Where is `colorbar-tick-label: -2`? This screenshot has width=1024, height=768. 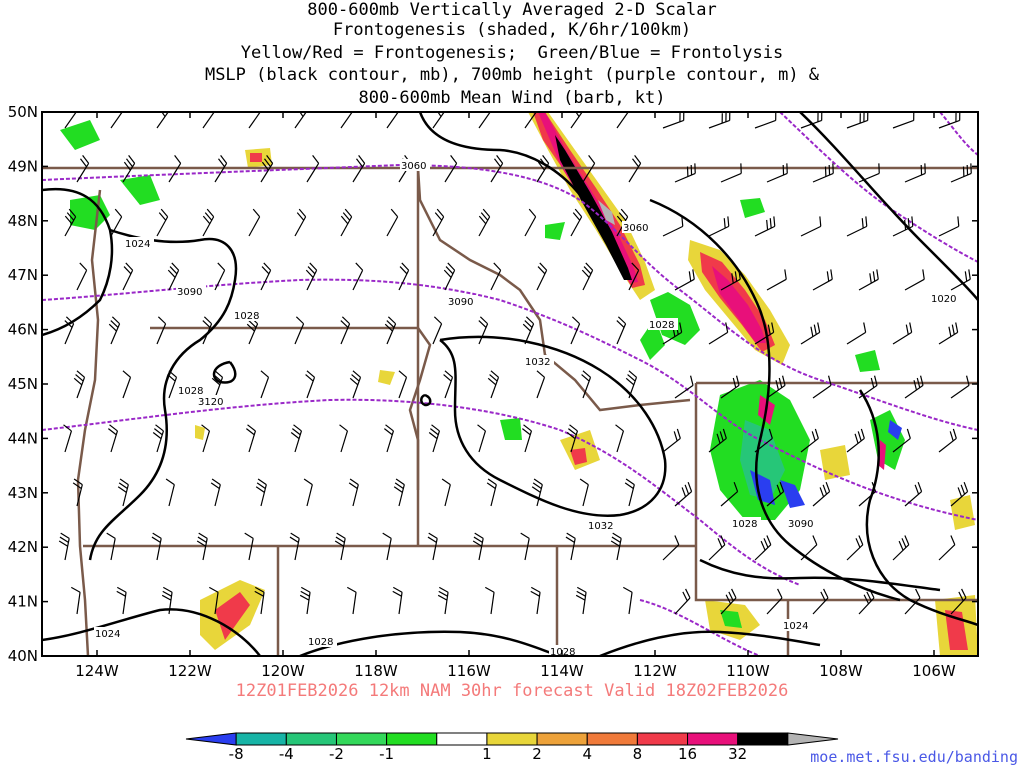 colorbar-tick-label: -2 is located at coordinates (336, 754).